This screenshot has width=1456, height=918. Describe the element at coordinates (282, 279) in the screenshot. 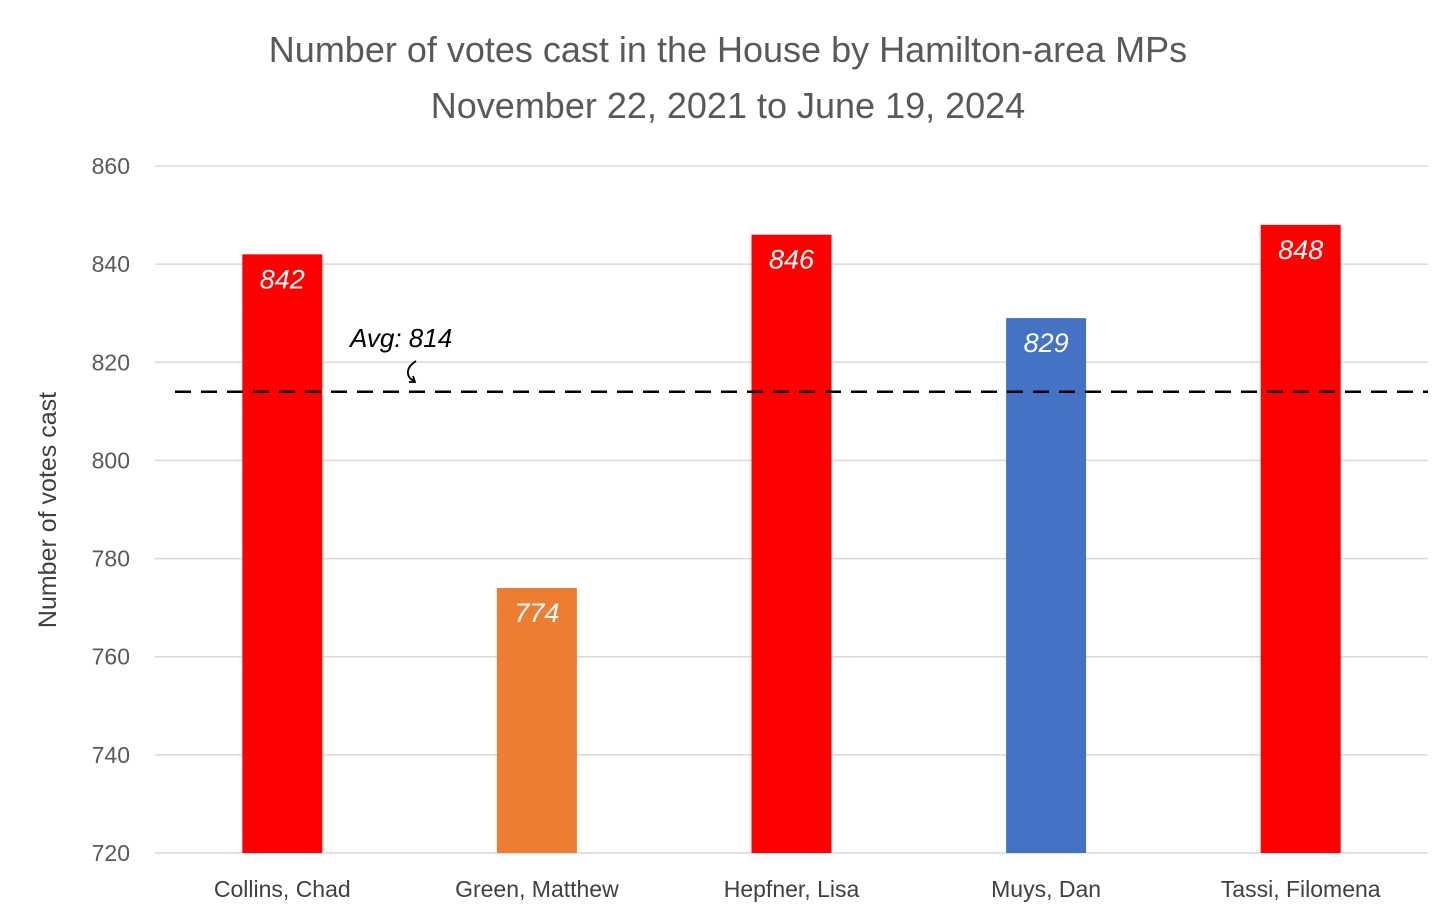

I see `data-label-0: 842` at that location.